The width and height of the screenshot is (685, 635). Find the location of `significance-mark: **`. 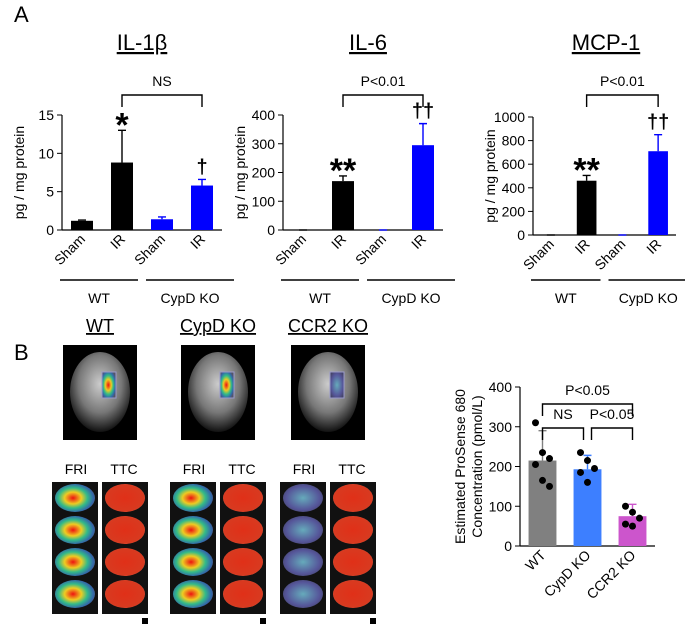

significance-mark: ** is located at coordinates (343, 171).